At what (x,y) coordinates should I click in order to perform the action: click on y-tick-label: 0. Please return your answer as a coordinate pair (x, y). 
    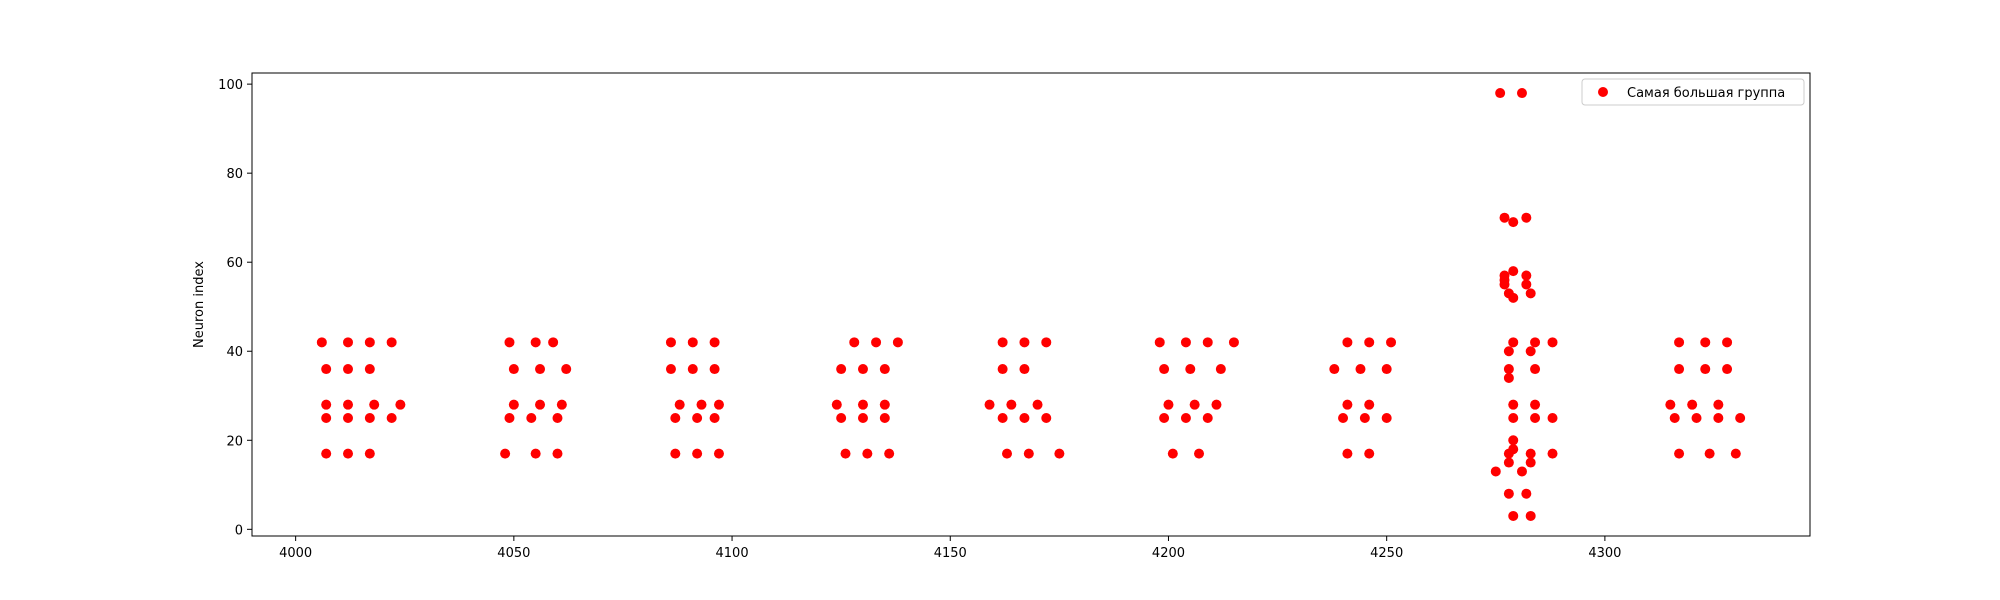
    Looking at the image, I should click on (239, 530).